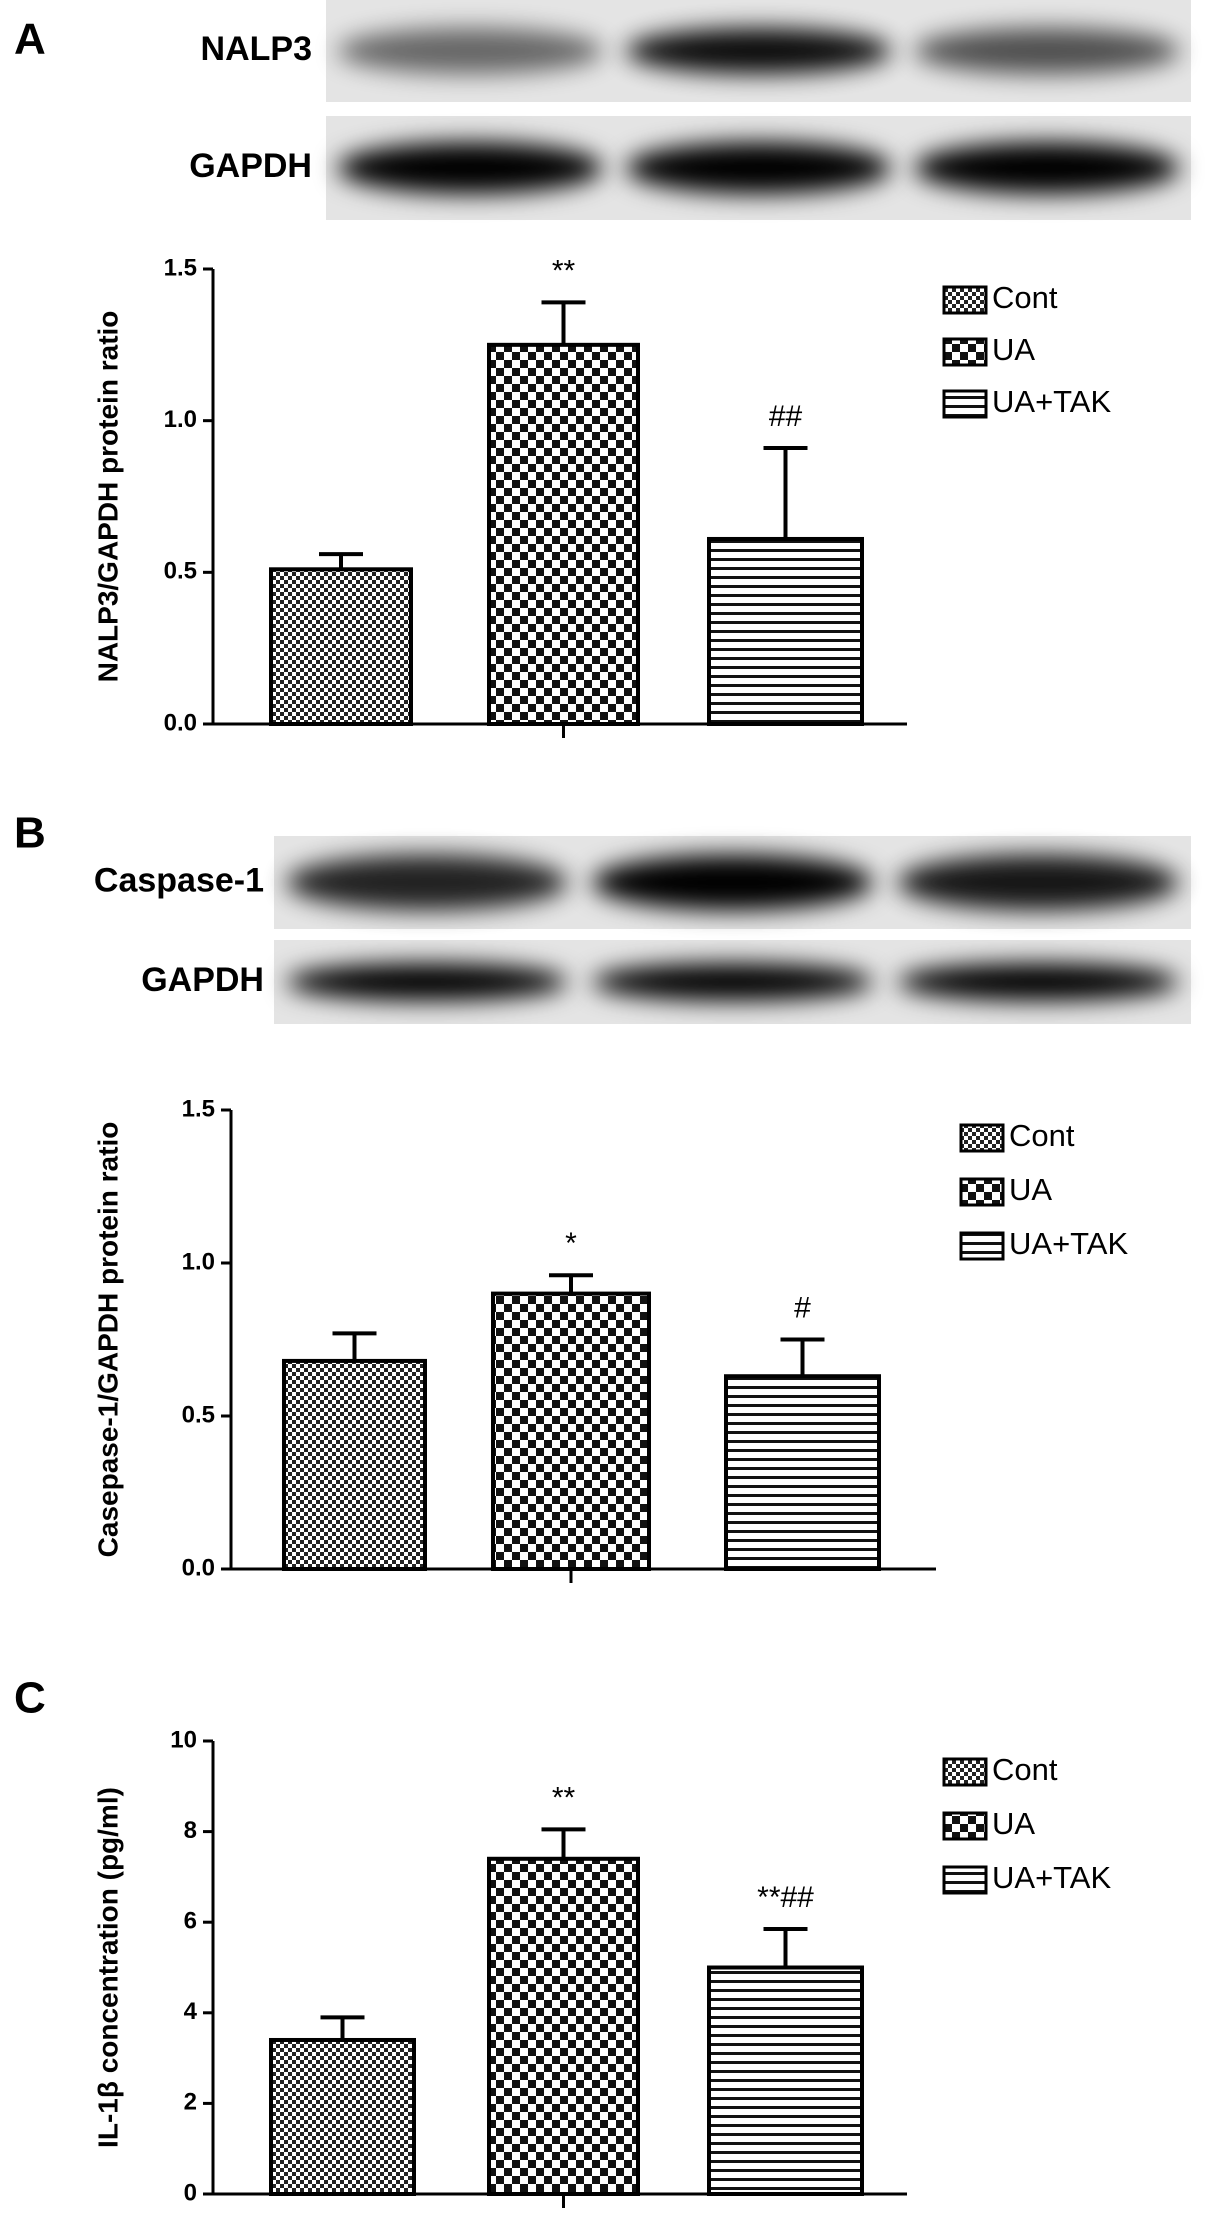 This screenshot has height=2226, width=1205. Describe the element at coordinates (190, 1830) in the screenshot. I see `y-tick-label: 8` at that location.